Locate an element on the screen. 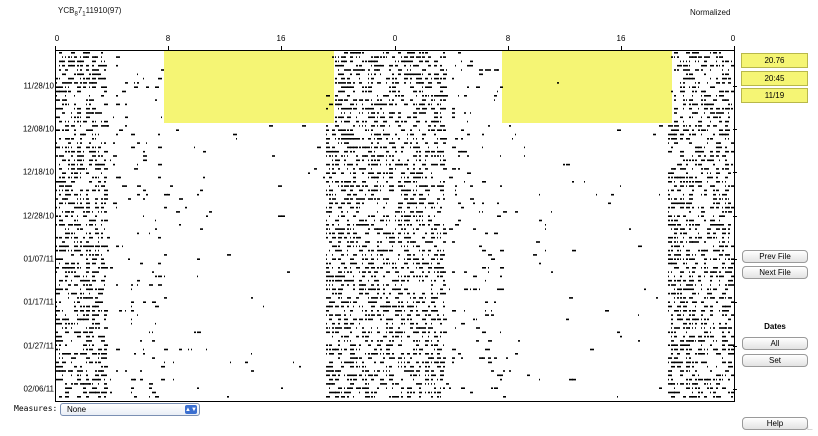 The width and height of the screenshot is (818, 436). measures-select: None ▲▼ is located at coordinates (130, 409).